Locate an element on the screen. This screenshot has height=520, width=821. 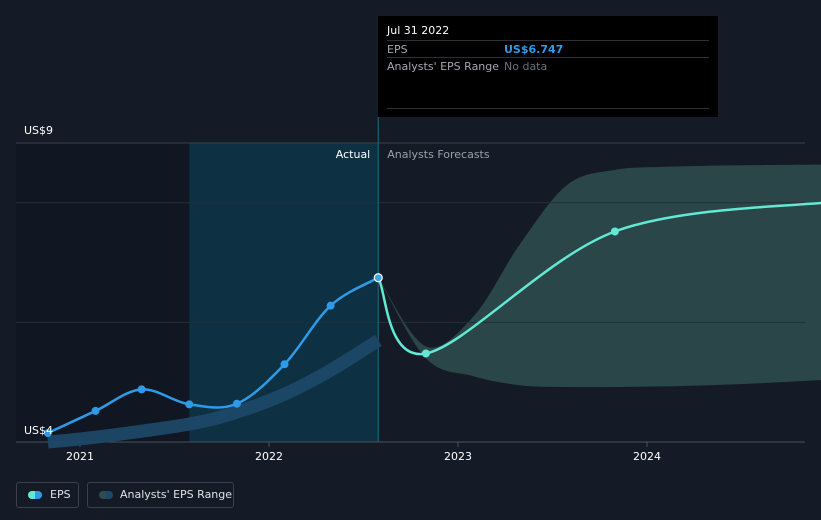
forecast-label: Analysts Forecasts is located at coordinates (438, 154).